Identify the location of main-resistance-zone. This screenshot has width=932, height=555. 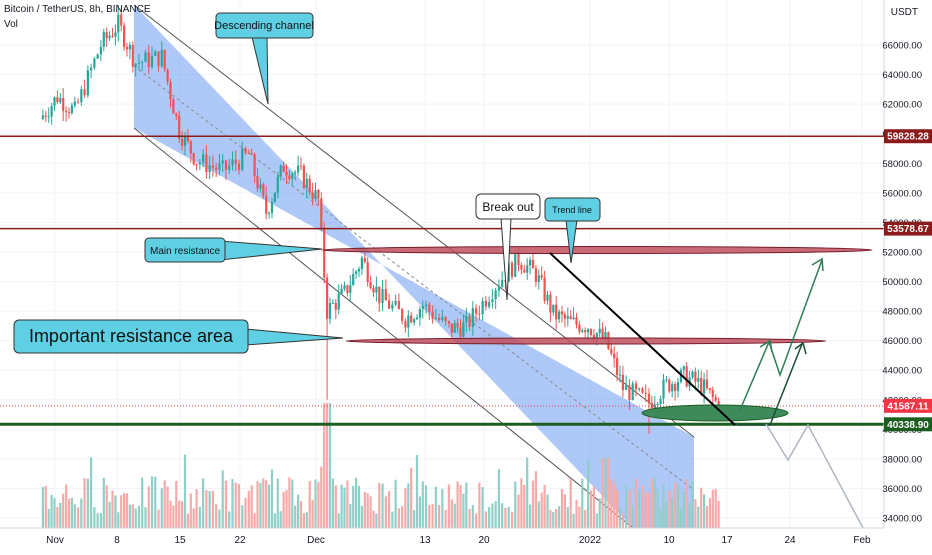
(597, 250).